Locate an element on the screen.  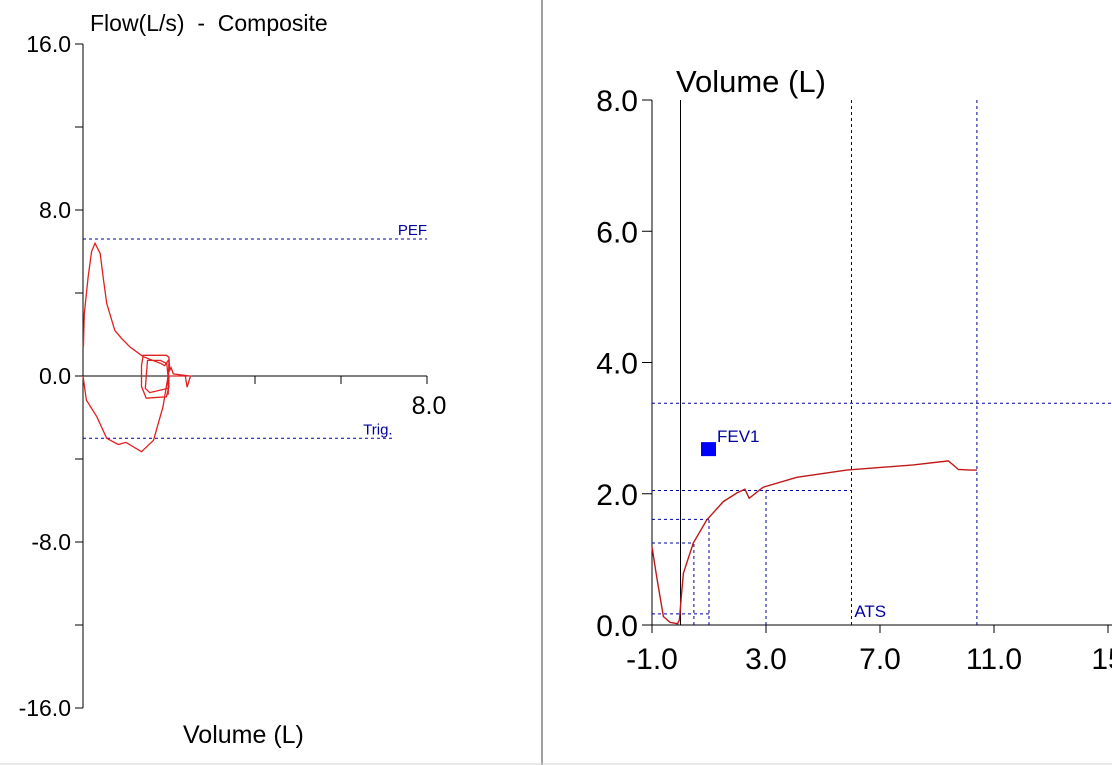
y-tick-label: 16.0 is located at coordinates (48, 44).